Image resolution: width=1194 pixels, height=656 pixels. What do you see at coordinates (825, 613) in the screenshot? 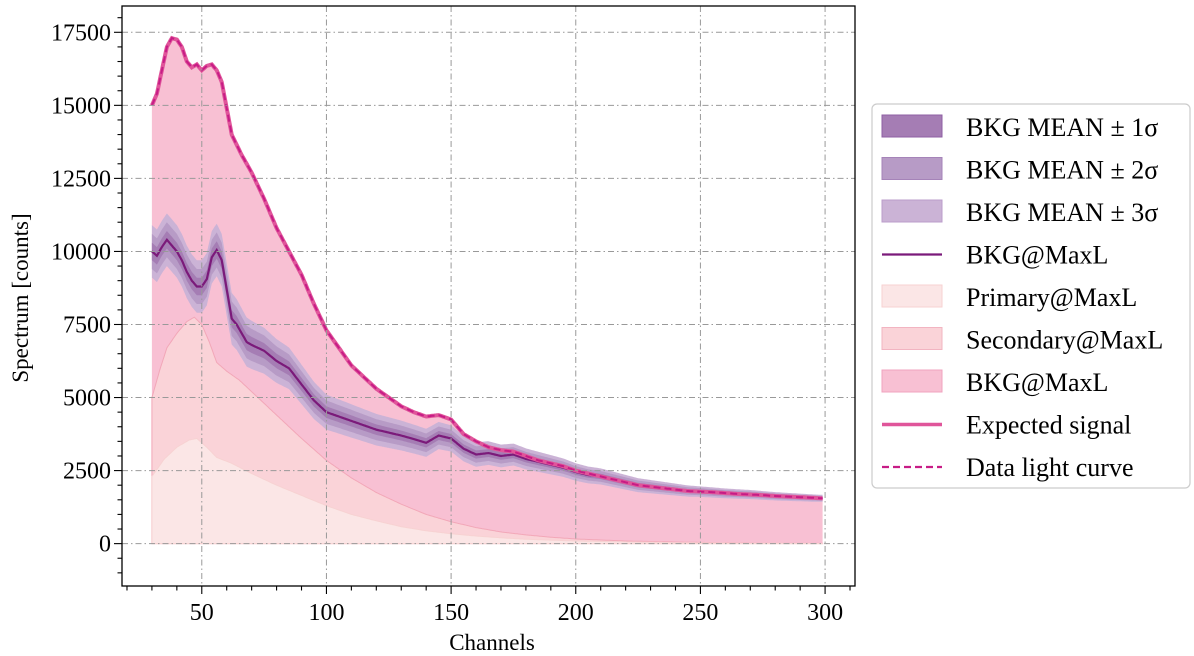
I see `x-tick-label: 300` at bounding box center [825, 613].